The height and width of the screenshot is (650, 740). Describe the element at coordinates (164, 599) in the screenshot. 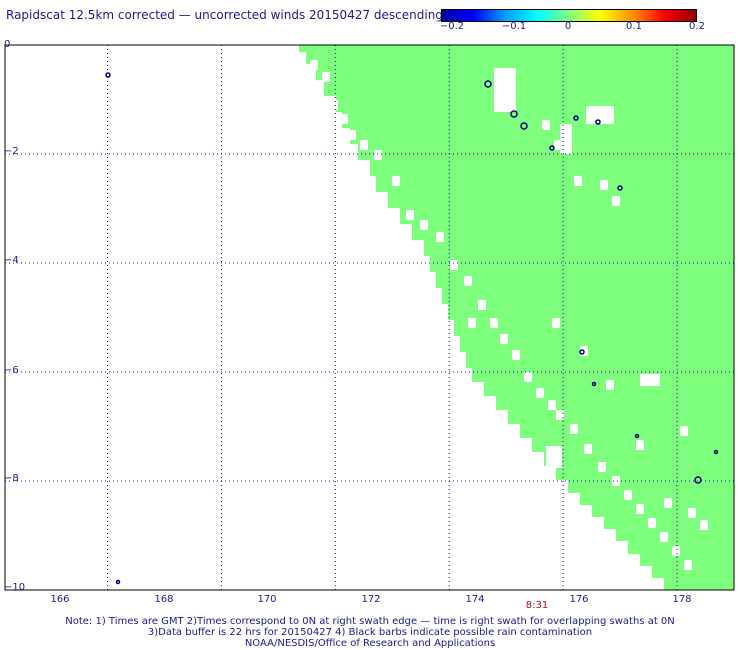

I see `lon-tick-168: 168` at that location.